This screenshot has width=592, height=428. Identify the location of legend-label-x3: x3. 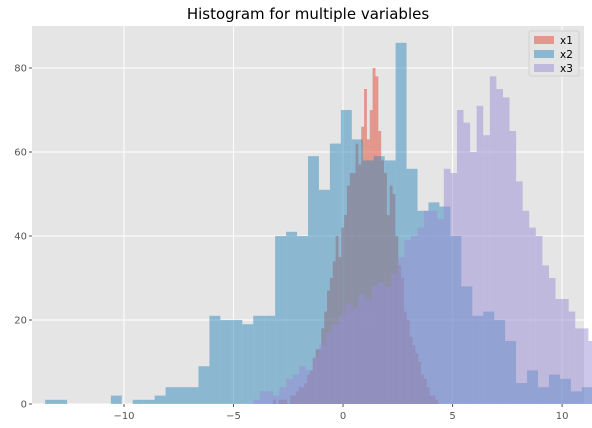
(566, 69).